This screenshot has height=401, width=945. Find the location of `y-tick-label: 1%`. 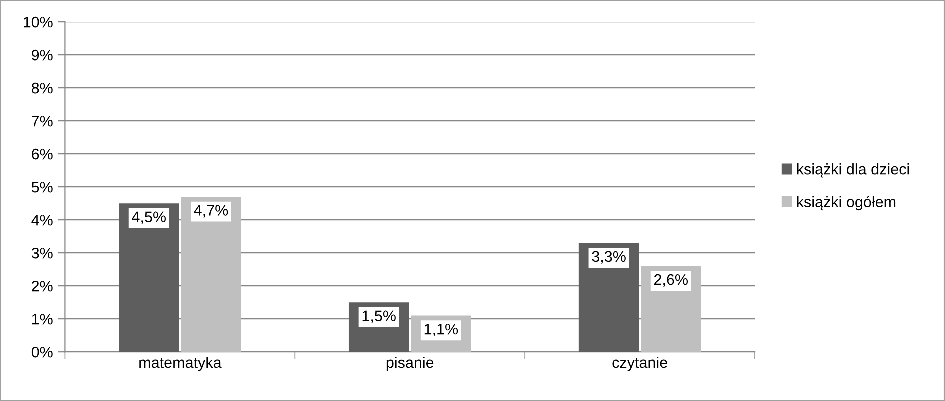

y-tick-label: 1% is located at coordinates (42, 319).